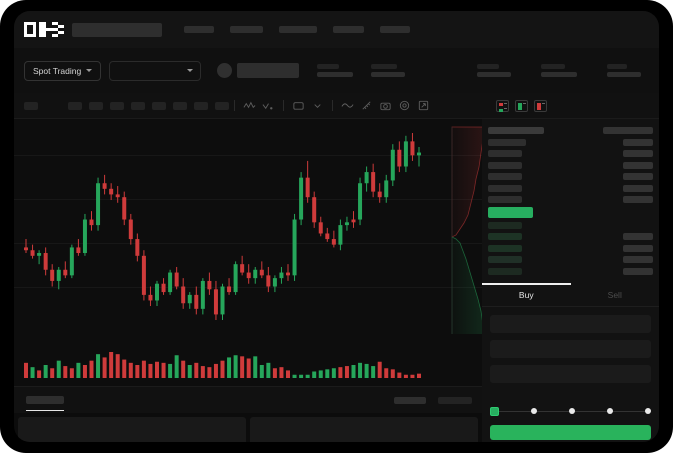 This screenshot has height=453, width=673. Describe the element at coordinates (45, 410) in the screenshot. I see `tab-active-underline` at that location.